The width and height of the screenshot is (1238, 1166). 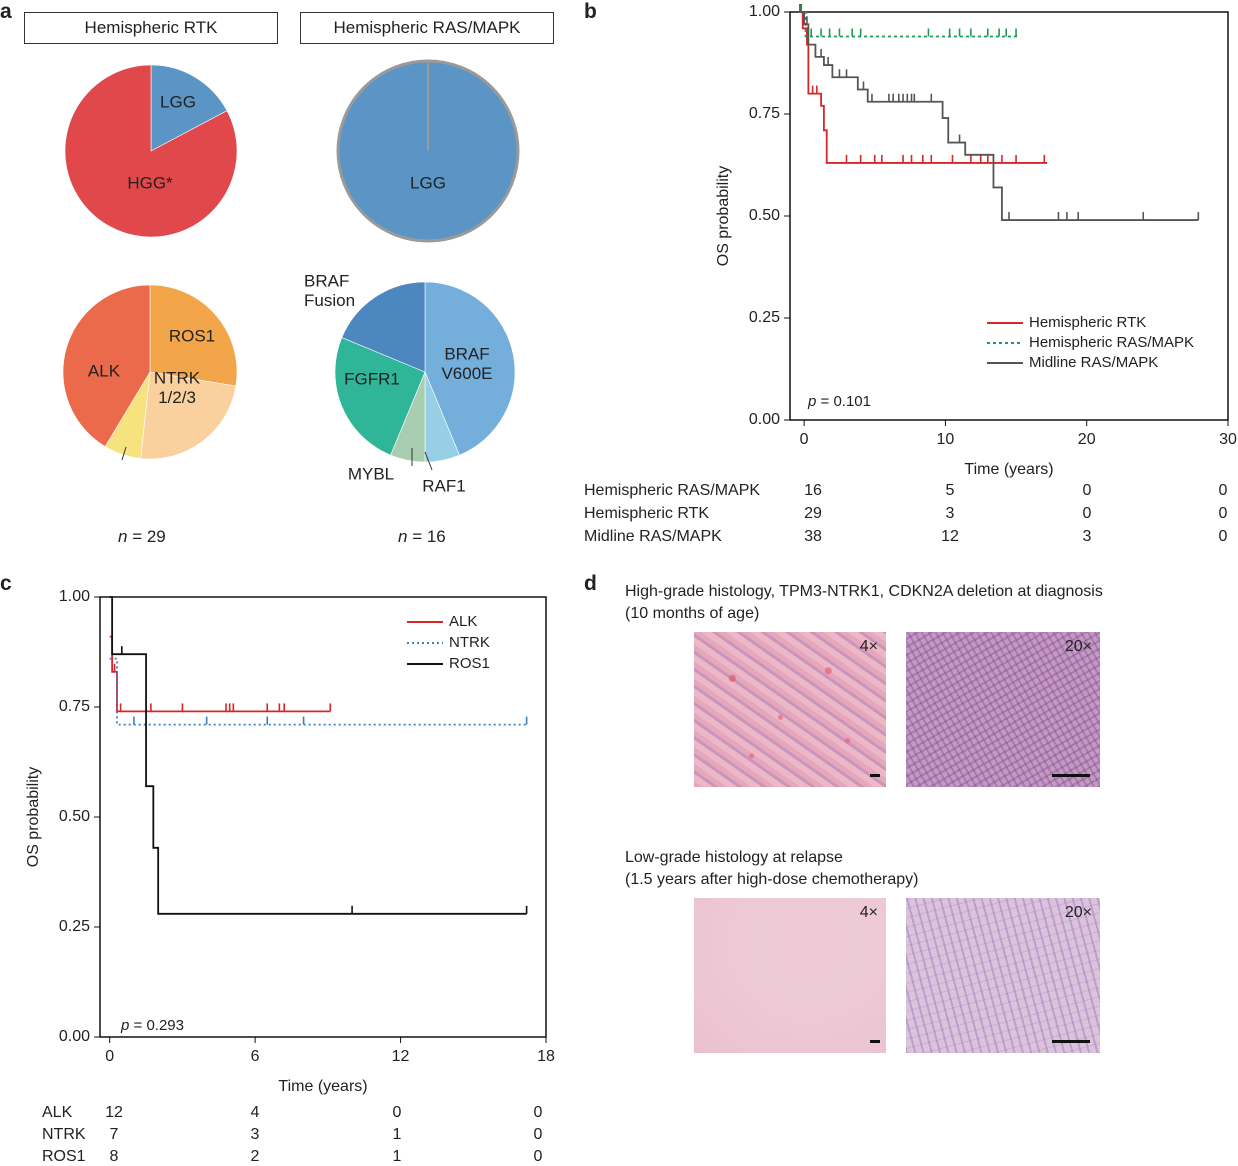 I want to click on y-tick-label: 0.75, so click(x=74, y=706).